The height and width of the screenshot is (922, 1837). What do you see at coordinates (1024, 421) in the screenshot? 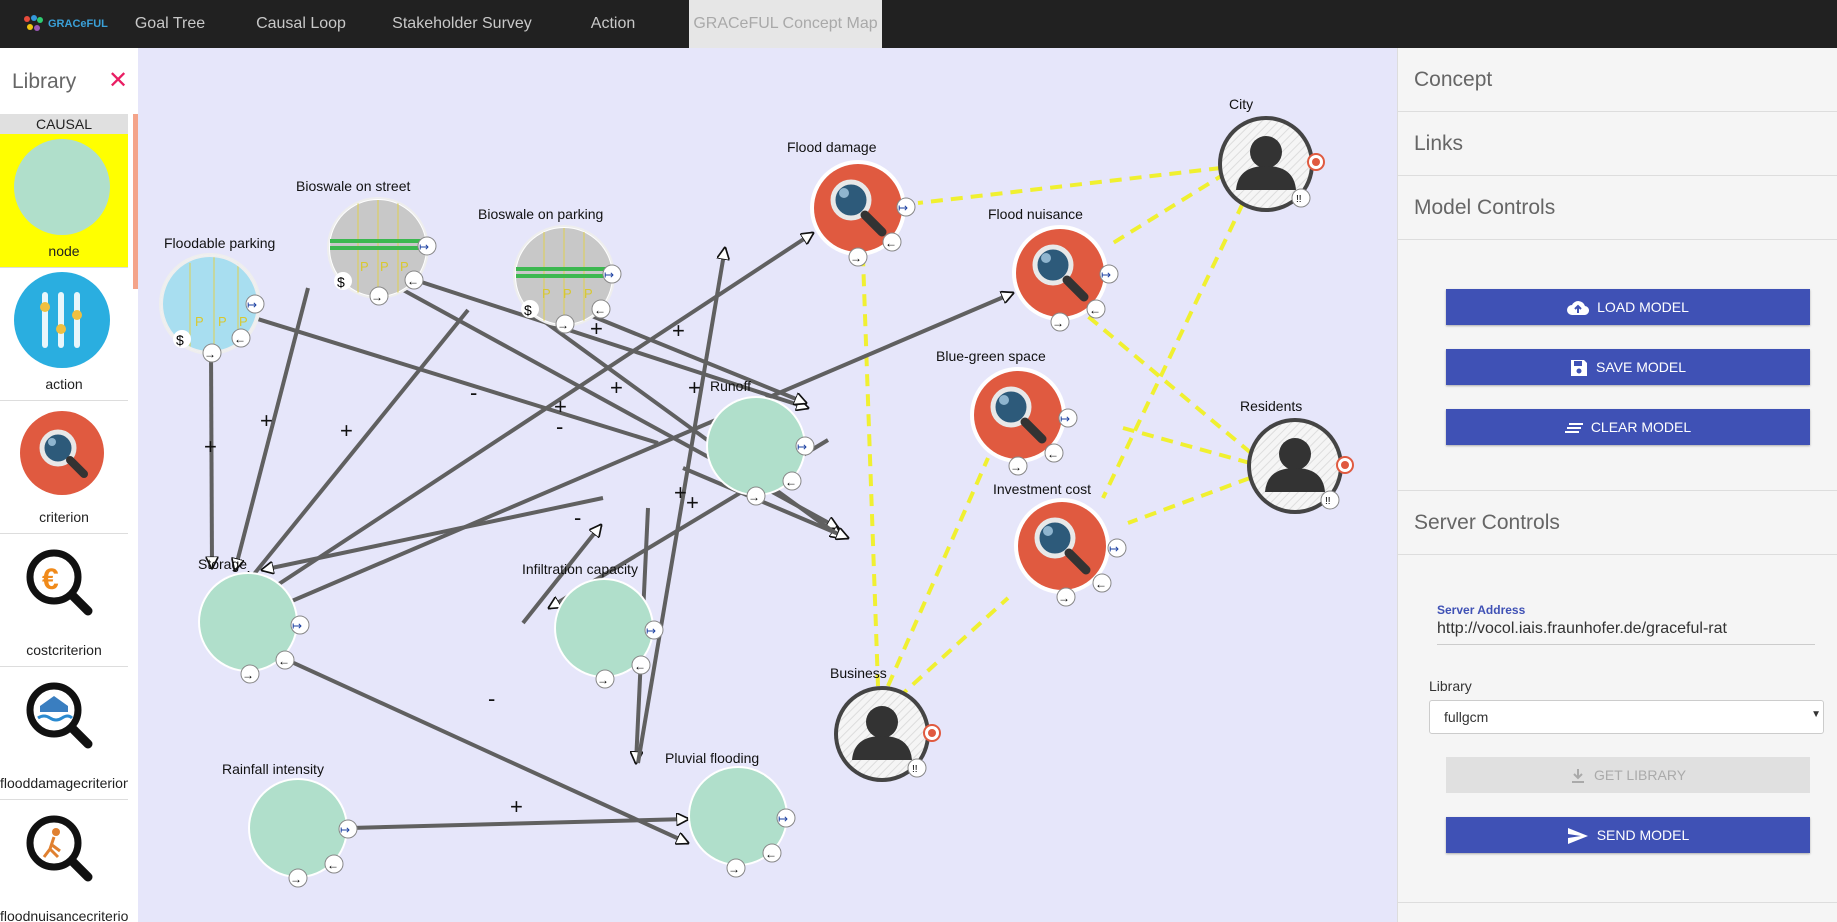
I see `node-blue-green-space: → ↦ ←` at bounding box center [1024, 421].